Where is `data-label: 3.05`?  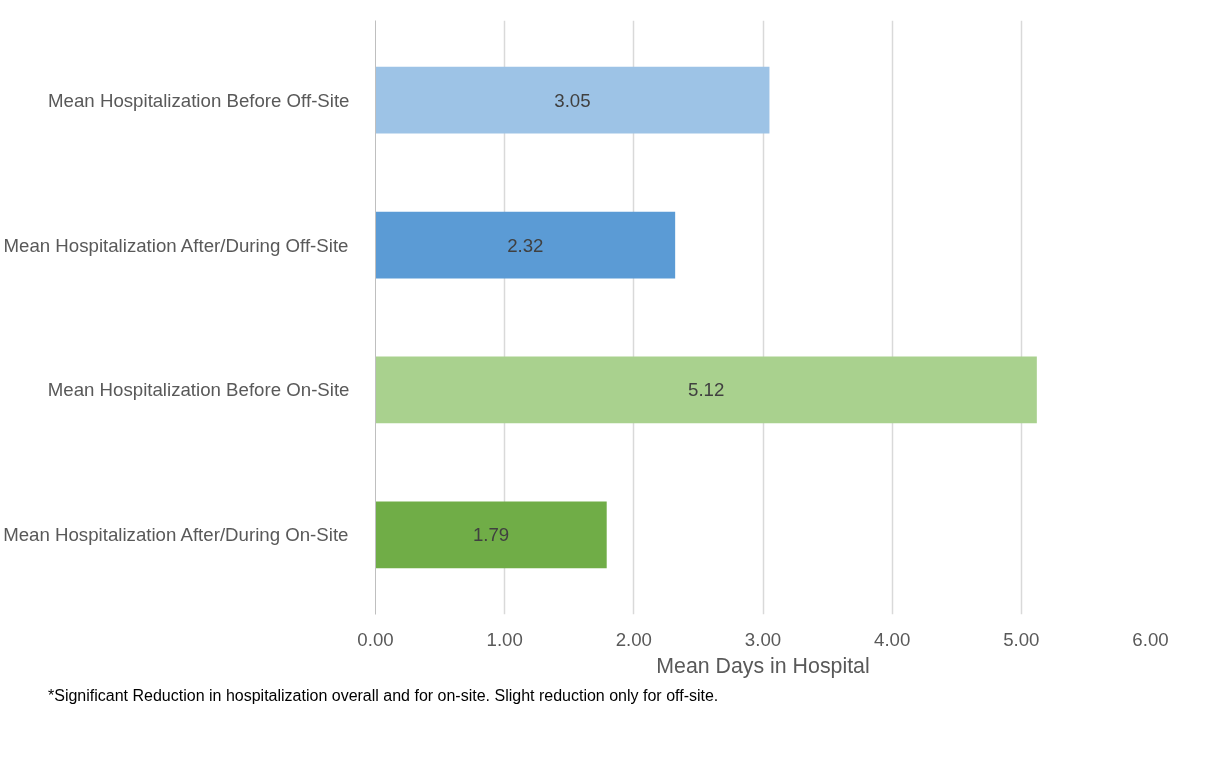
data-label: 3.05 is located at coordinates (572, 100).